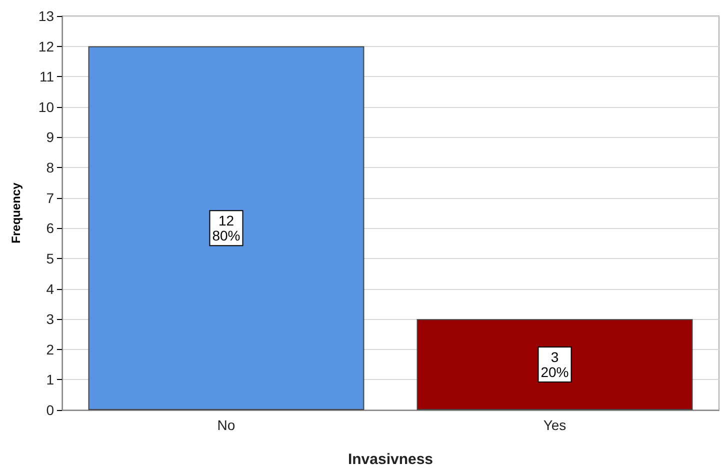 The width and height of the screenshot is (721, 473). Describe the element at coordinates (50, 258) in the screenshot. I see `y-tick-label: 5` at that location.